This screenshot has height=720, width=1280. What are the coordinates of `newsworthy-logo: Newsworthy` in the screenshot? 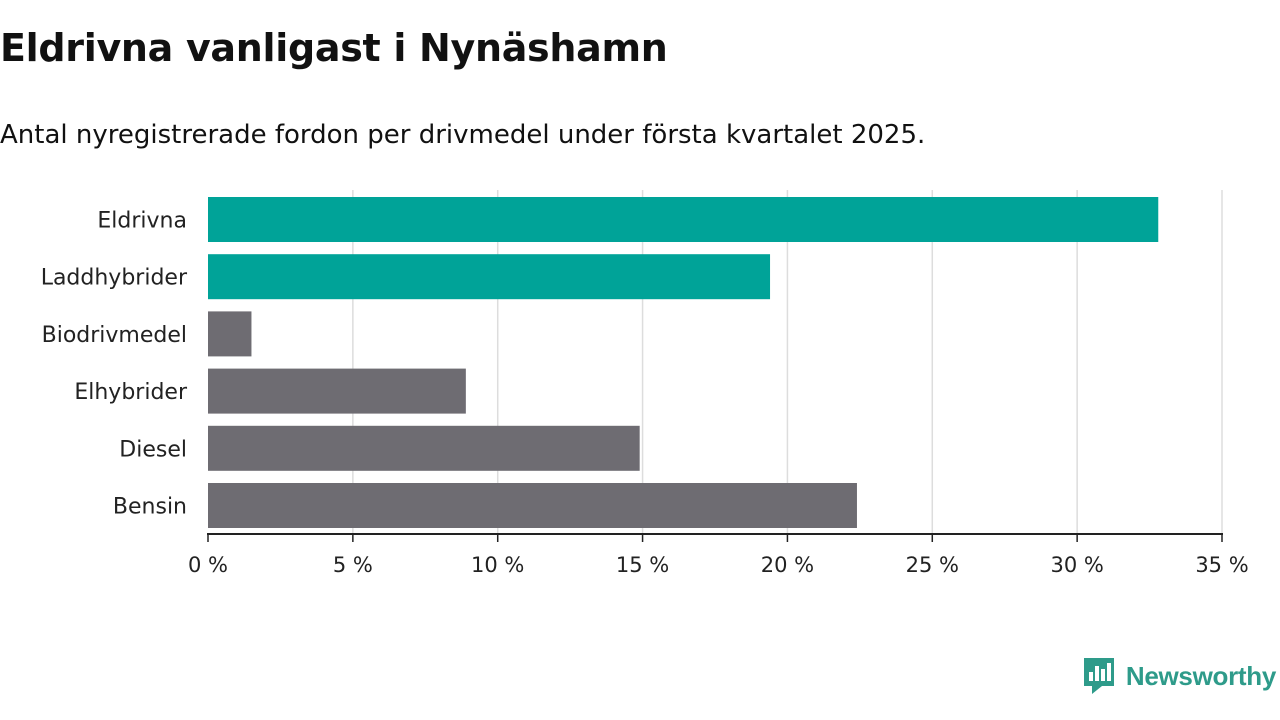 It's located at (1179, 676).